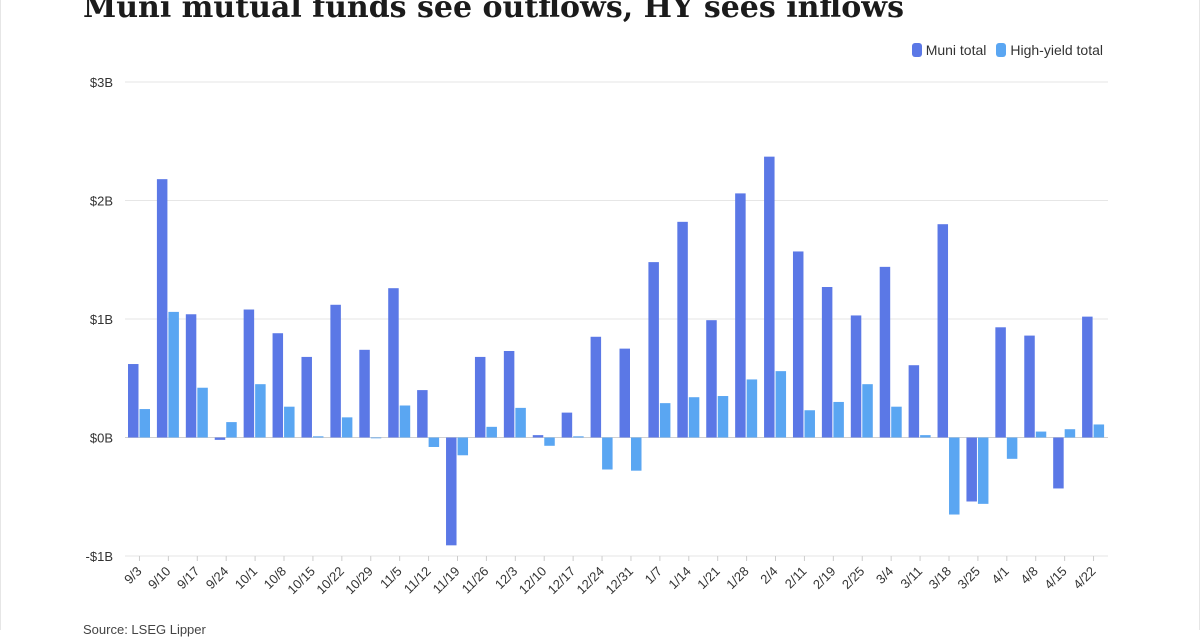 Image resolution: width=1200 pixels, height=637 pixels. I want to click on legend-item-high-yield: High-yield total, so click(1049, 50).